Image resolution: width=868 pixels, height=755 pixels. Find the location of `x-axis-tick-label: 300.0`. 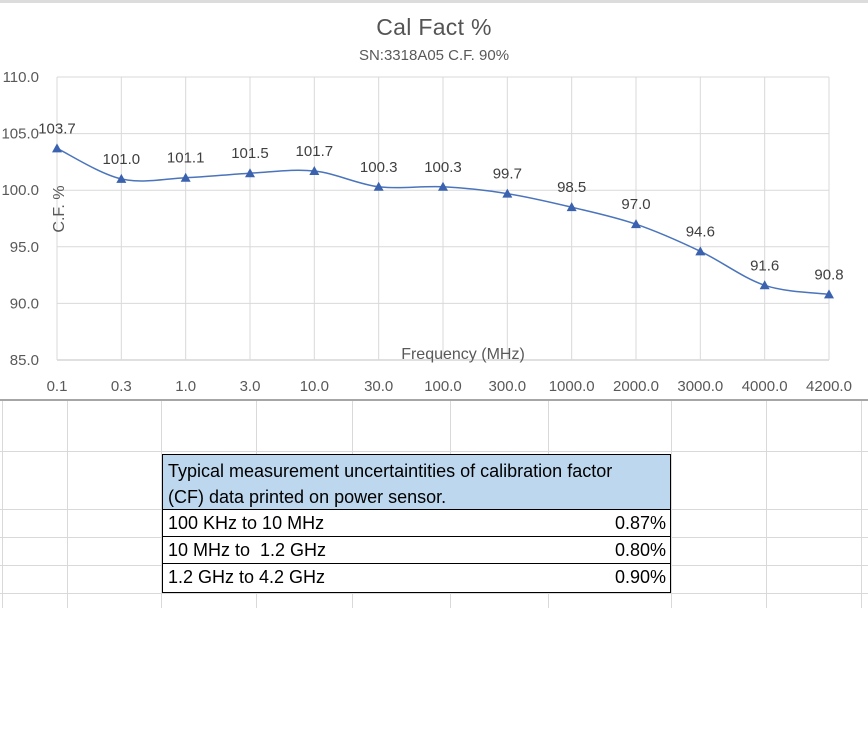

x-axis-tick-label: 300.0 is located at coordinates (508, 386).